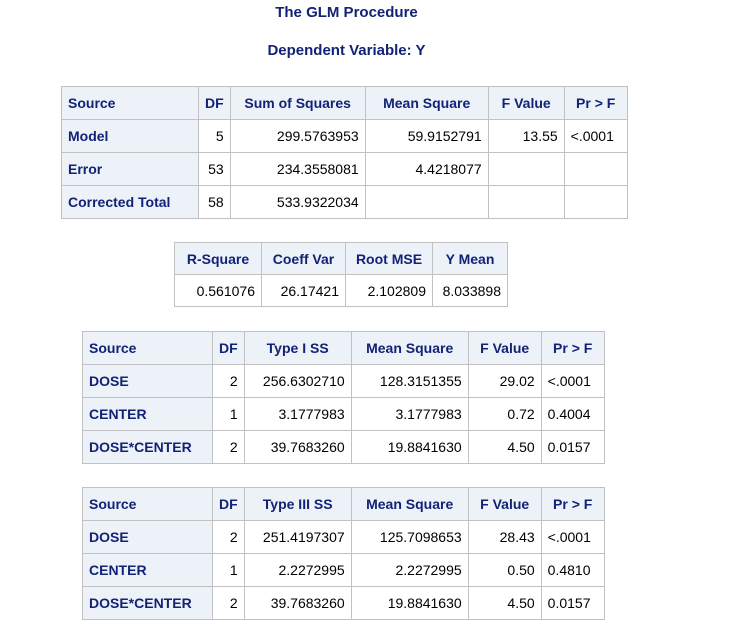 This screenshot has width=730, height=632. Describe the element at coordinates (409, 381) in the screenshot. I see `ms-cell: 128.3151355` at that location.